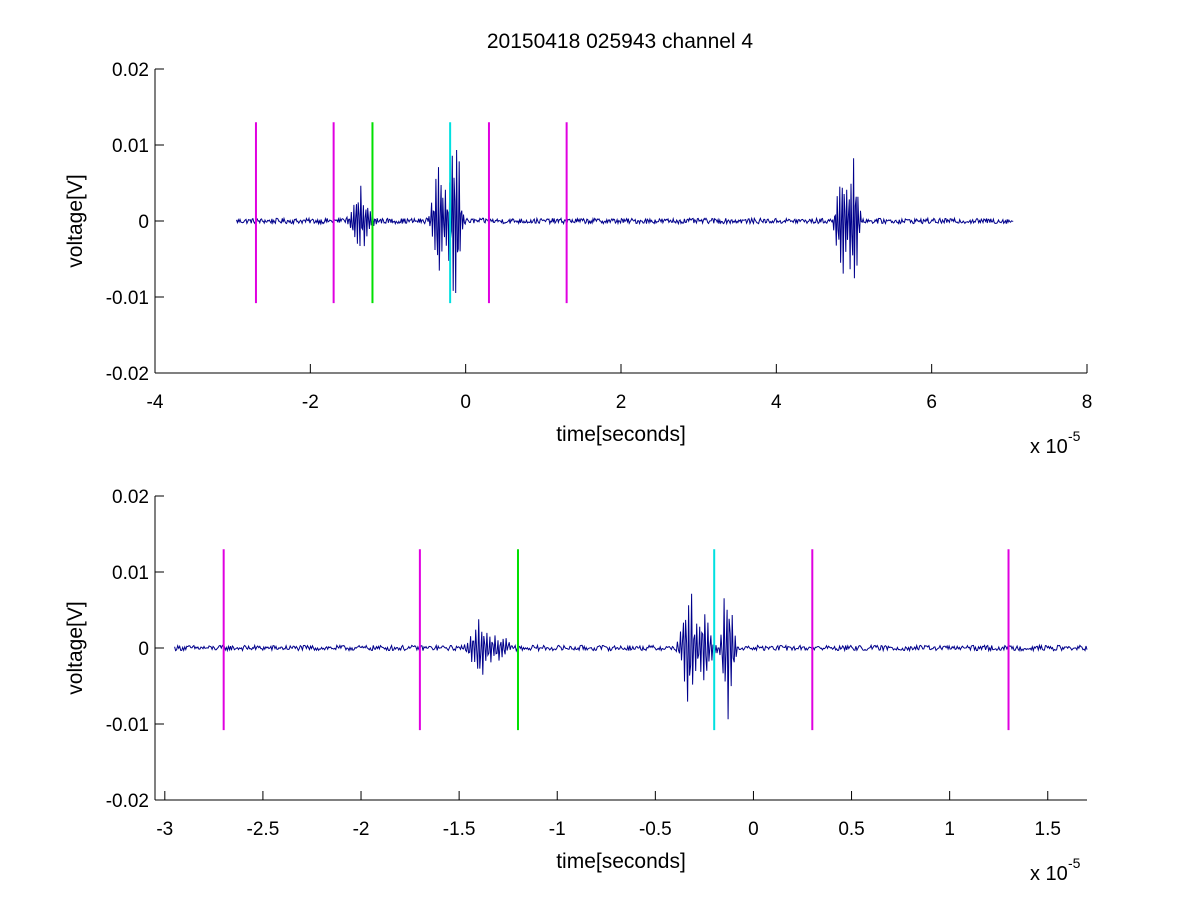 The width and height of the screenshot is (1200, 906). What do you see at coordinates (620, 41) in the screenshot?
I see `figure-title: 20150418 025943 channel 4` at bounding box center [620, 41].